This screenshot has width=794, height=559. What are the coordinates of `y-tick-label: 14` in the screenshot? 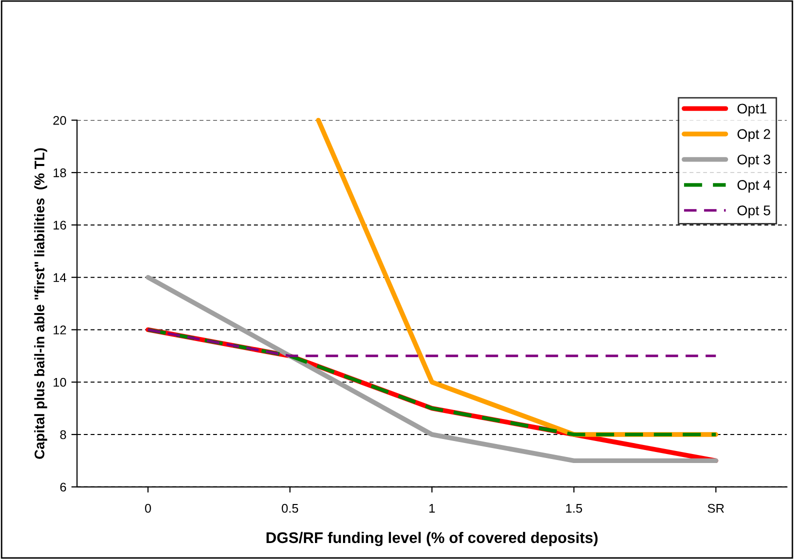 It's located at (60, 277).